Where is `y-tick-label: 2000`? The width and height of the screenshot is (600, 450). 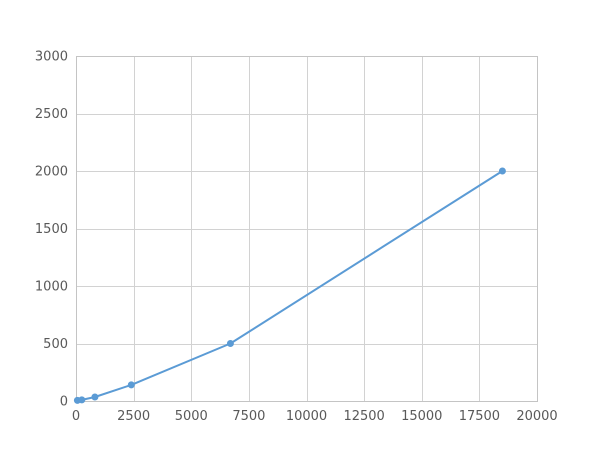
y-tick-label: 2000 is located at coordinates (51, 172).